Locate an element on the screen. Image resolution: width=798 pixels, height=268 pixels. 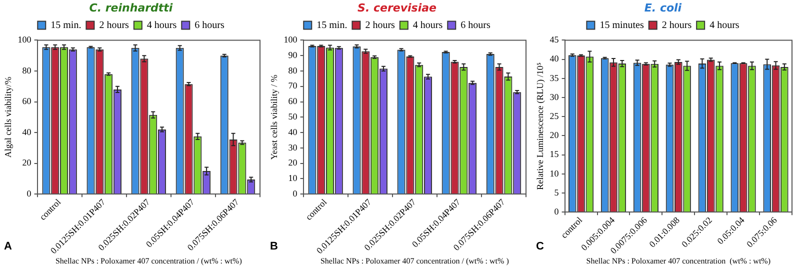
y-tick-label: 45 is located at coordinates (555, 39).